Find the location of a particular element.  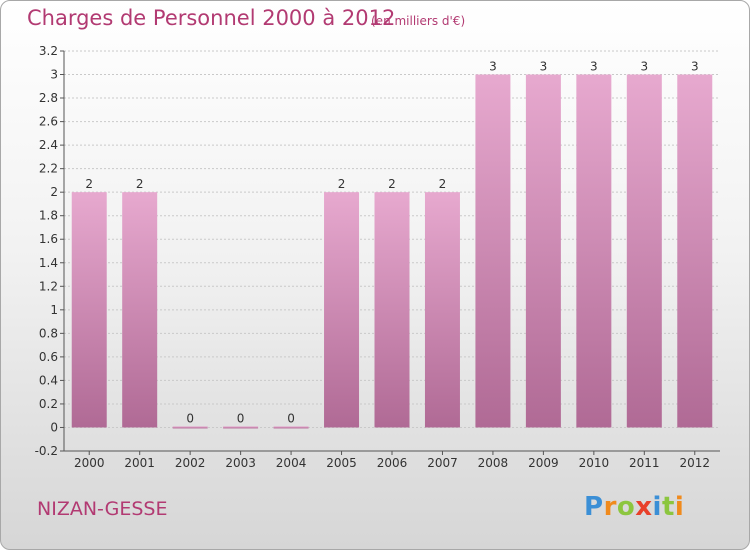

chart-subtitle: (en milliers d'€) is located at coordinates (418, 21).